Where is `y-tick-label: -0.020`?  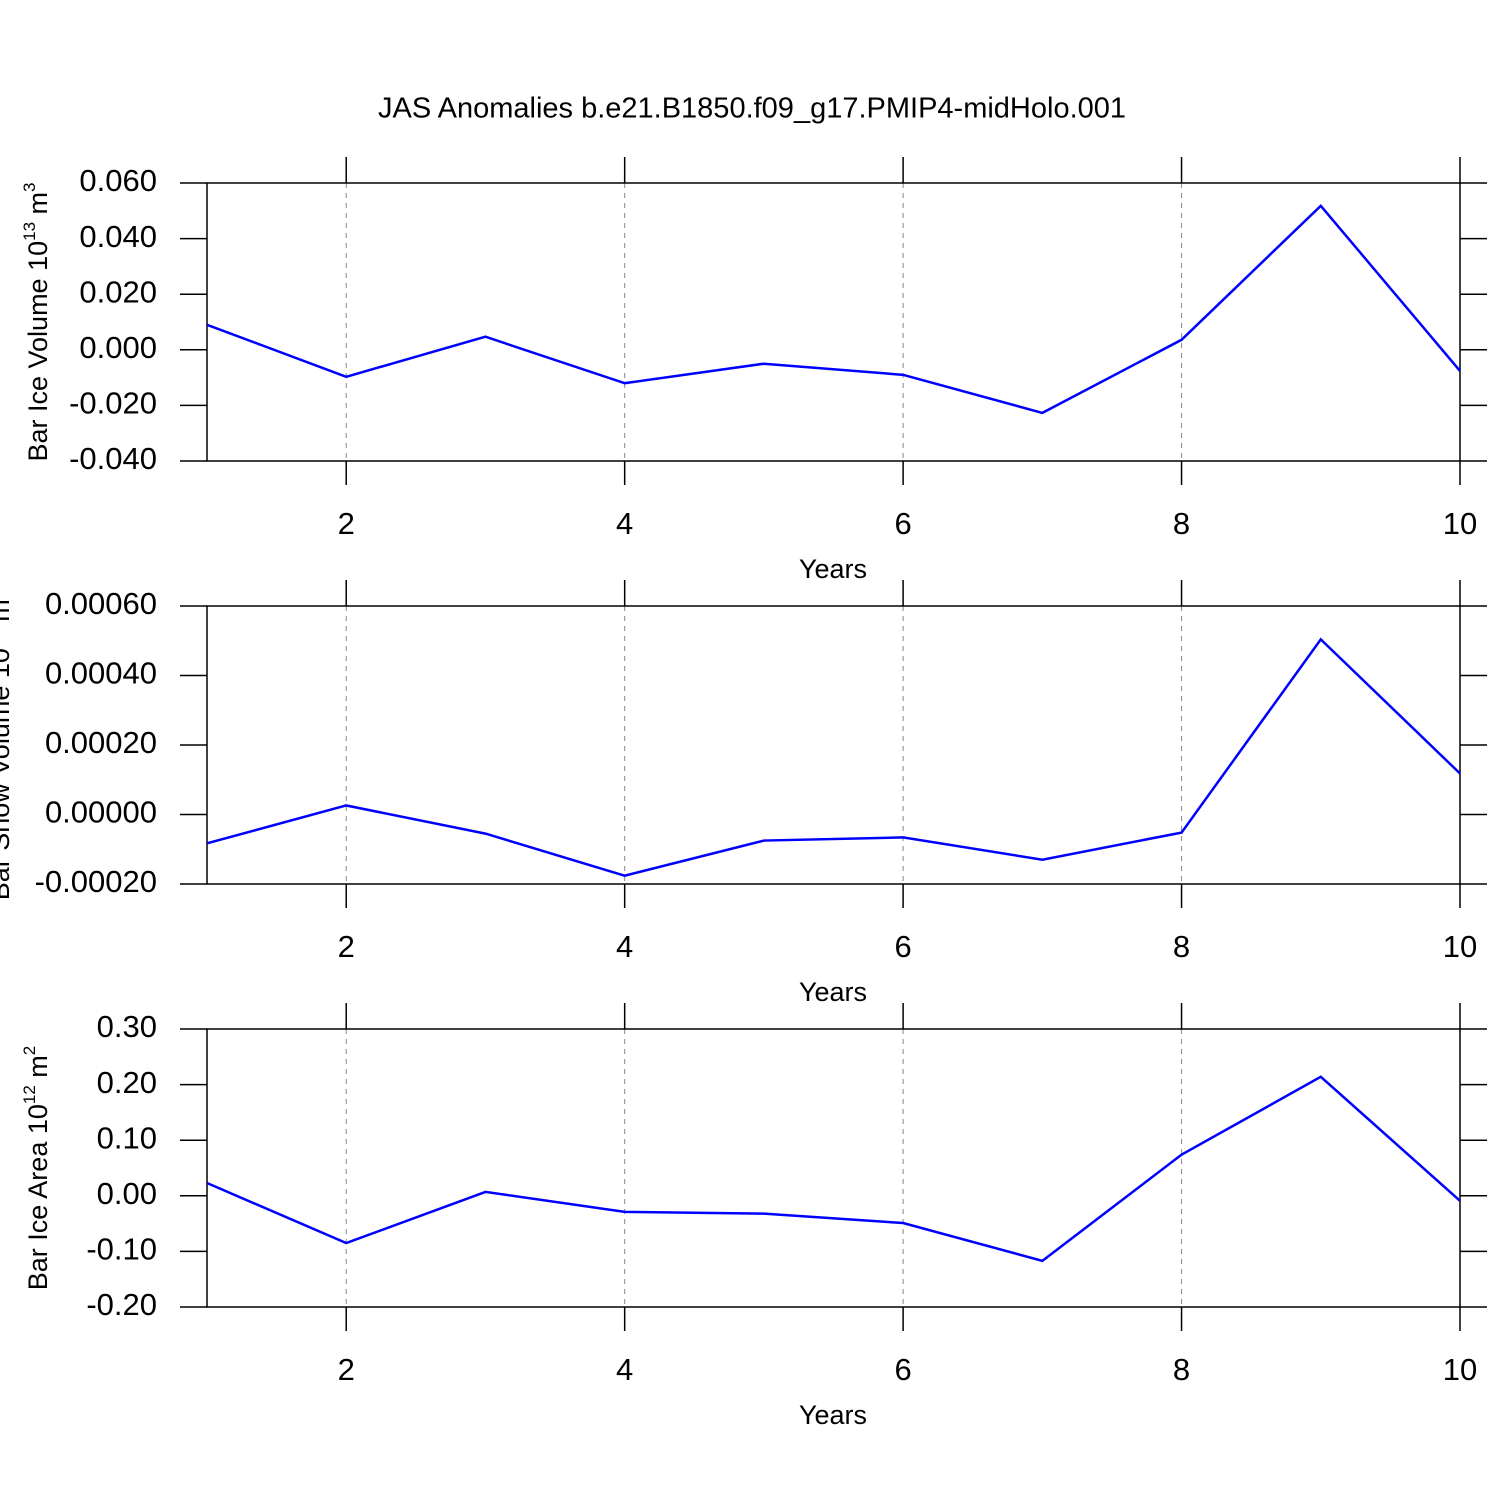 y-tick-label: -0.020 is located at coordinates (113, 403).